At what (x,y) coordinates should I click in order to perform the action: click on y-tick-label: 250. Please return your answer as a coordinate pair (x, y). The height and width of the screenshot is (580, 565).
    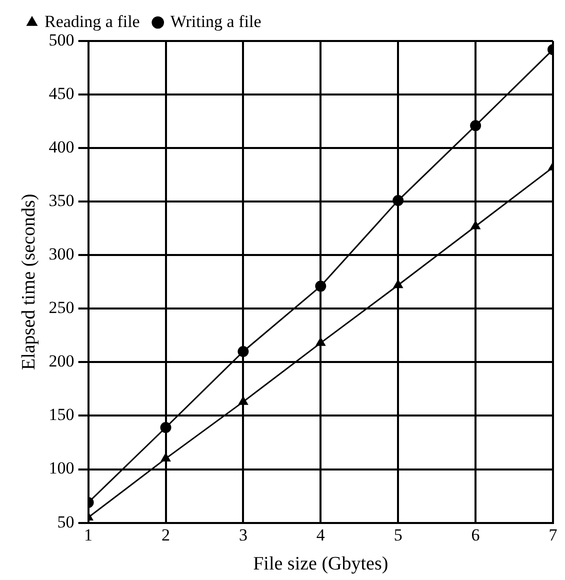
    Looking at the image, I should click on (61, 308).